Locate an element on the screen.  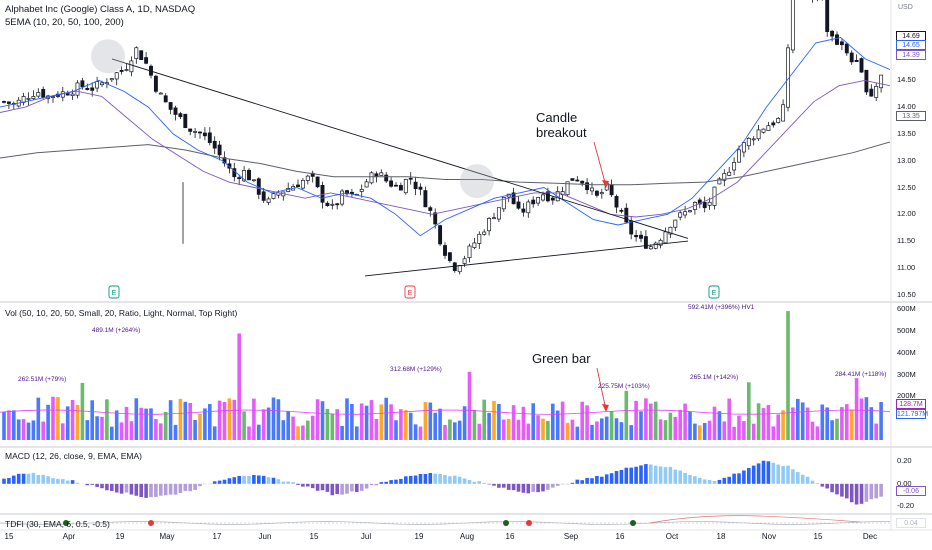
price-tick-label: 14.00 is located at coordinates (906, 107).